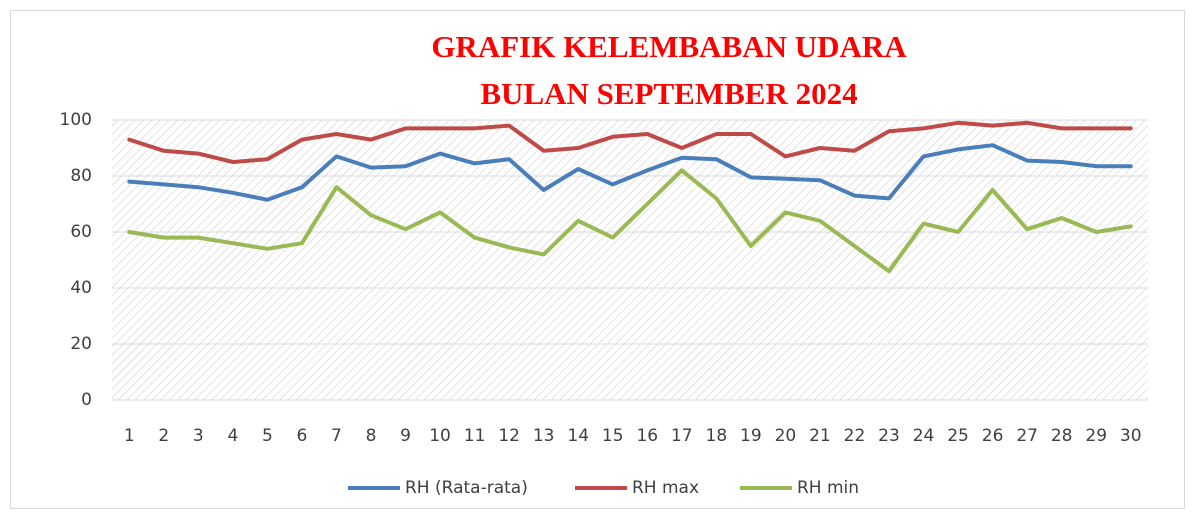 This screenshot has height=520, width=1195. I want to click on y-tick-label: 0, so click(86, 400).